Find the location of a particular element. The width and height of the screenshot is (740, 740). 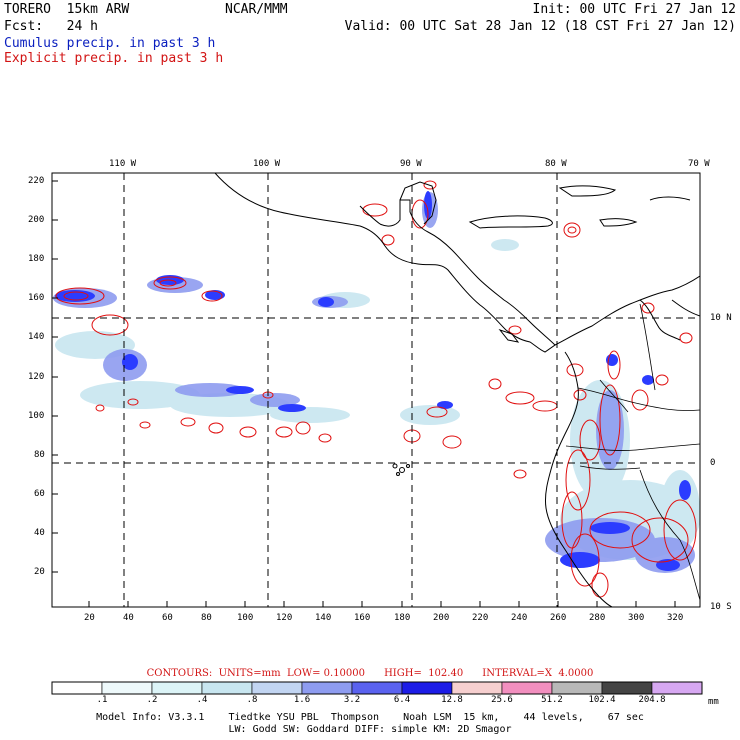

x-label-200: 200 is located at coordinates (441, 618).